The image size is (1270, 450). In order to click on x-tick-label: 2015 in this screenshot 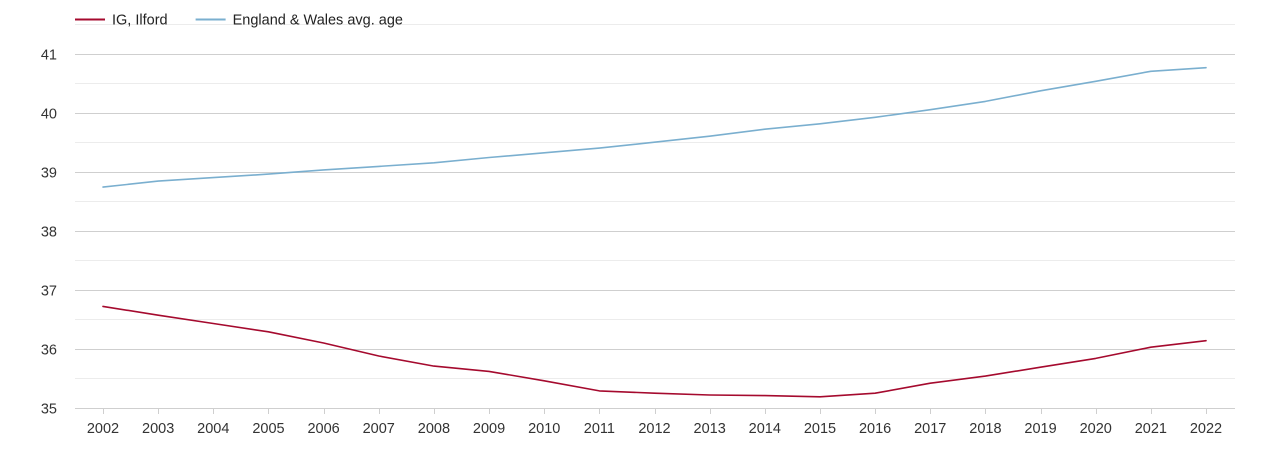, I will do `click(820, 429)`.